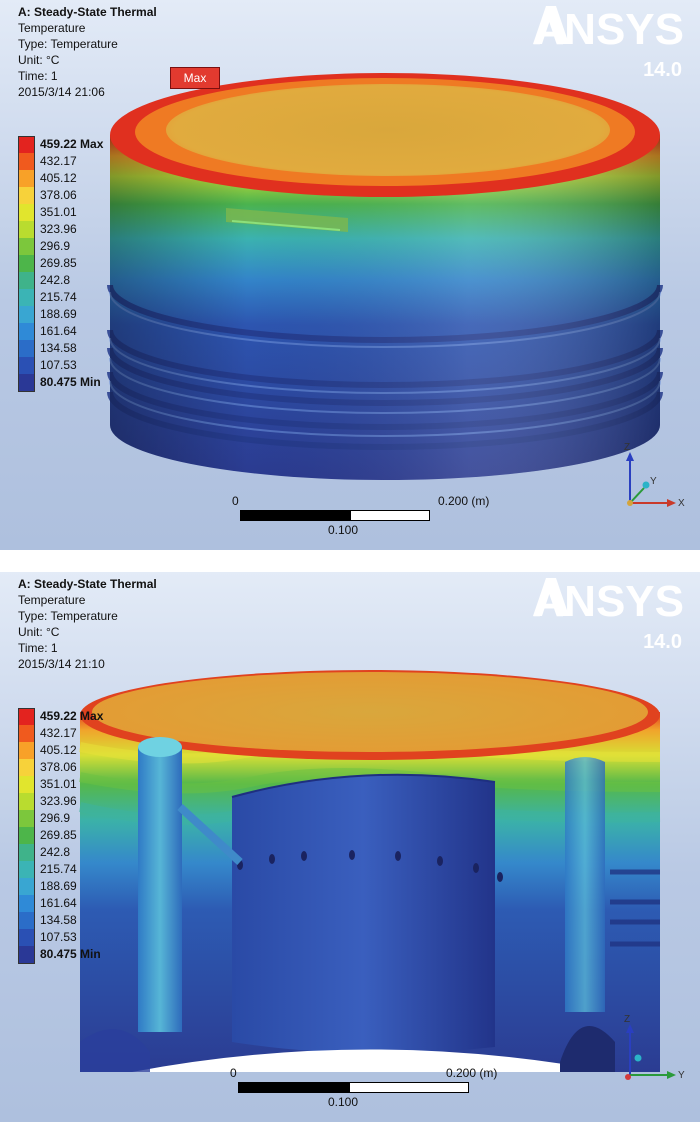  I want to click on legend-entry: 161.64, so click(98, 331).